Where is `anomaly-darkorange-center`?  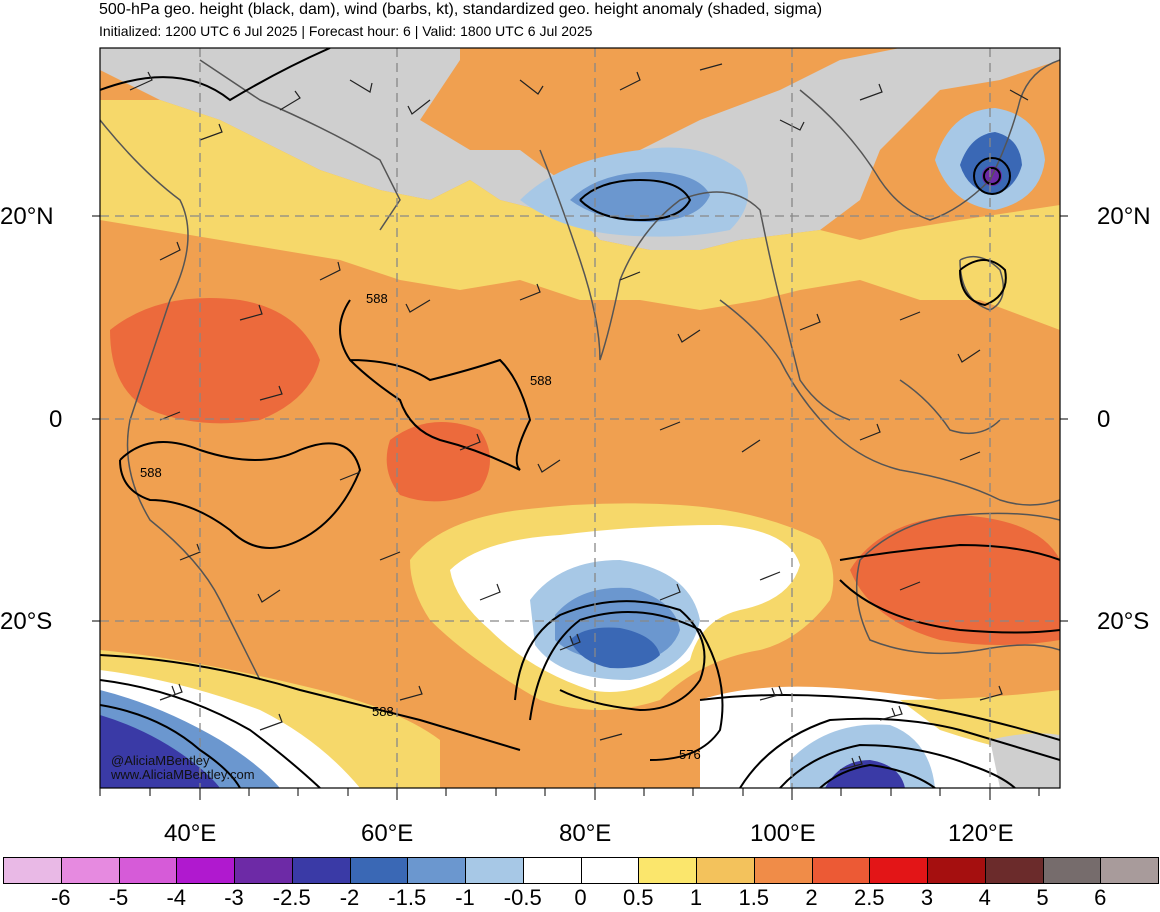 anomaly-darkorange-center is located at coordinates (438, 462).